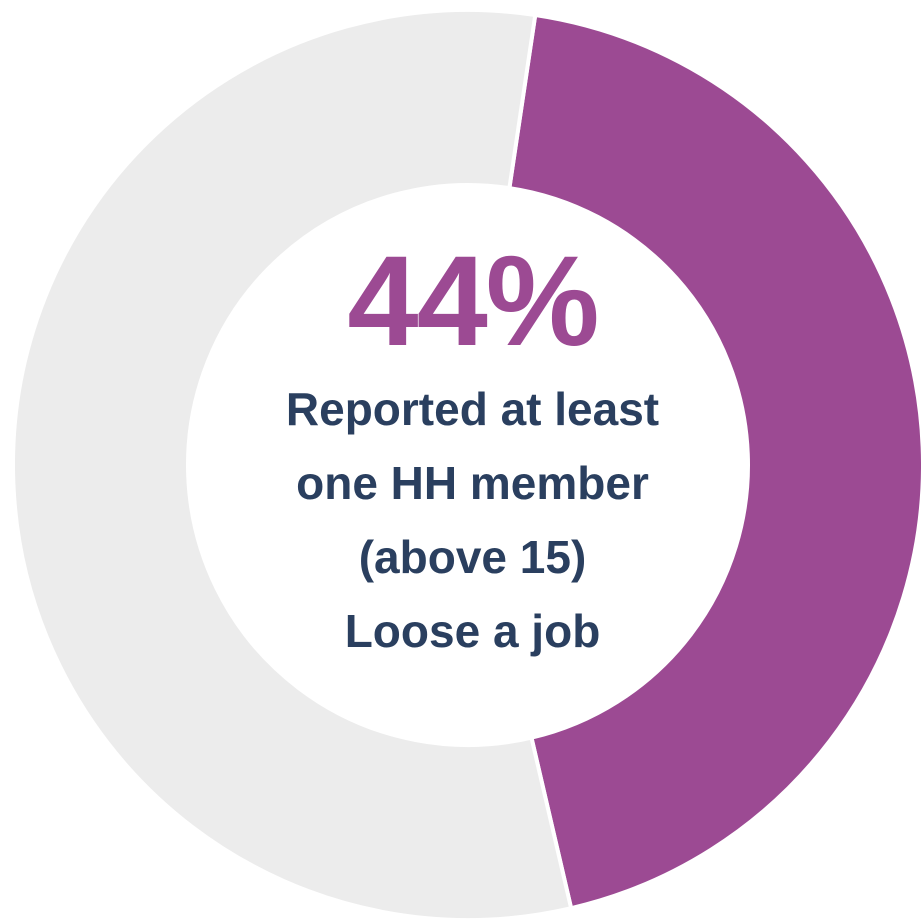 The image size is (921, 919). What do you see at coordinates (472, 409) in the screenshot?
I see `center-label-line-1: Reported at least` at bounding box center [472, 409].